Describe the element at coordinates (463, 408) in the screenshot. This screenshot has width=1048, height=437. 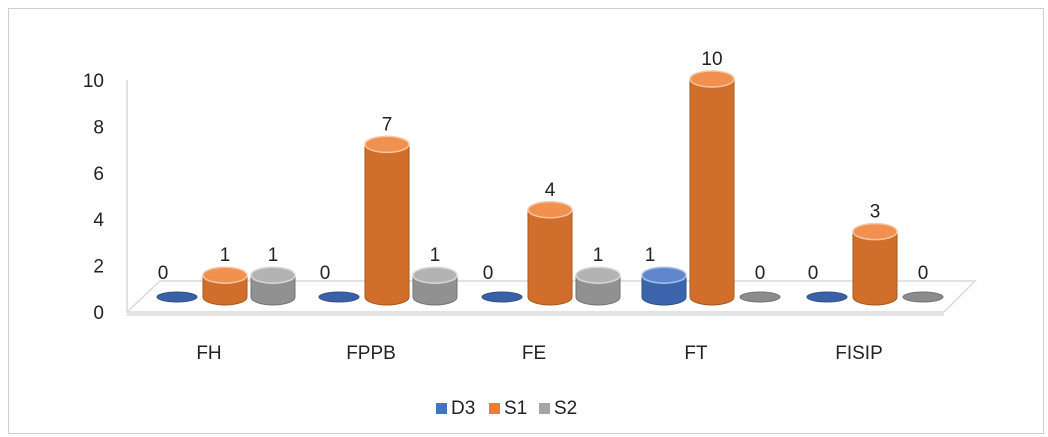
I see `legend-label: D3` at that location.